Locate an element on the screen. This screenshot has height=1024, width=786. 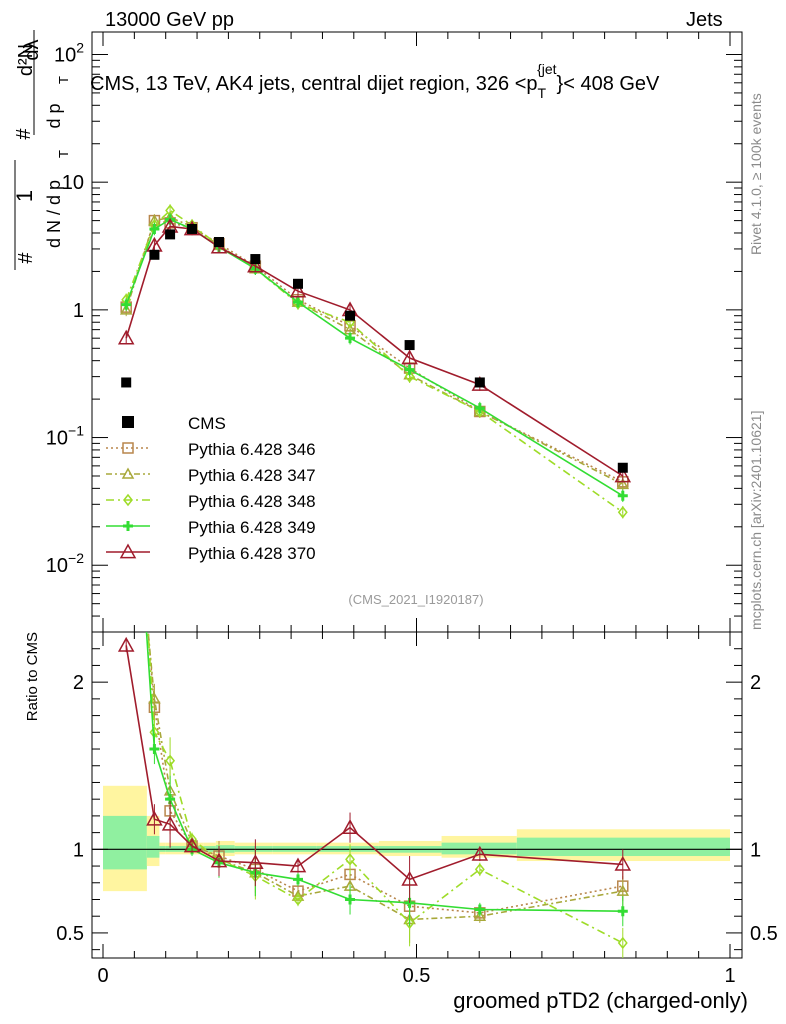
y-axis-title-part: d²N is located at coordinates (26, 60).